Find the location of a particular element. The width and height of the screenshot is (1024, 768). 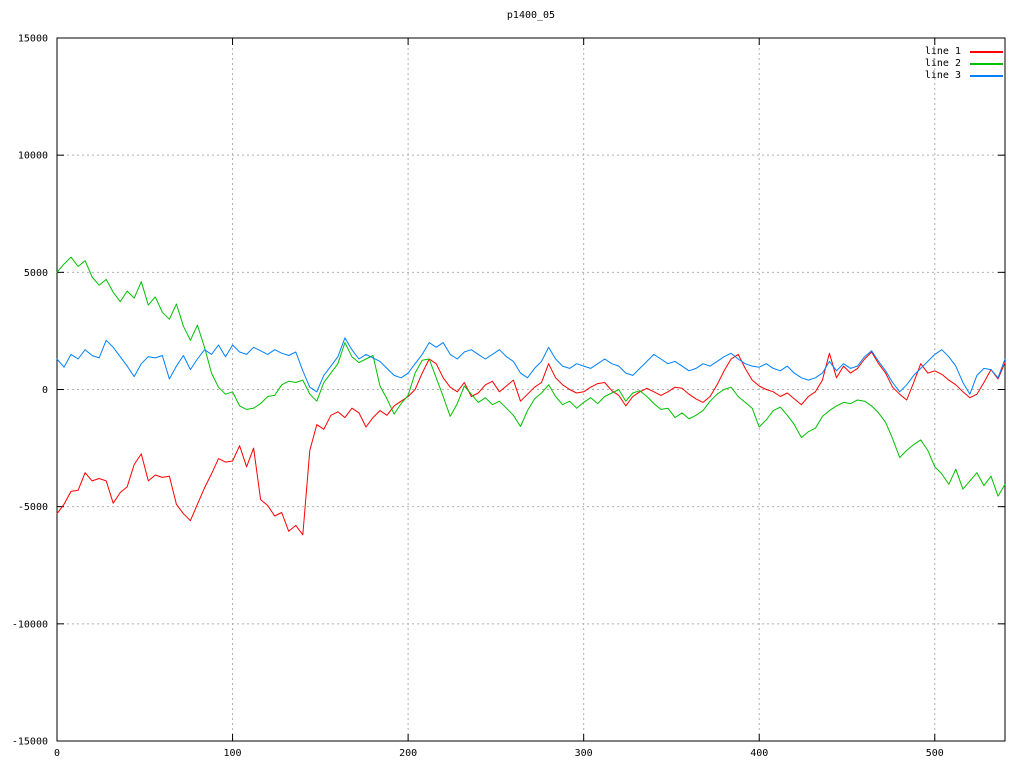

y-tick-label: 0 is located at coordinates (45, 390).